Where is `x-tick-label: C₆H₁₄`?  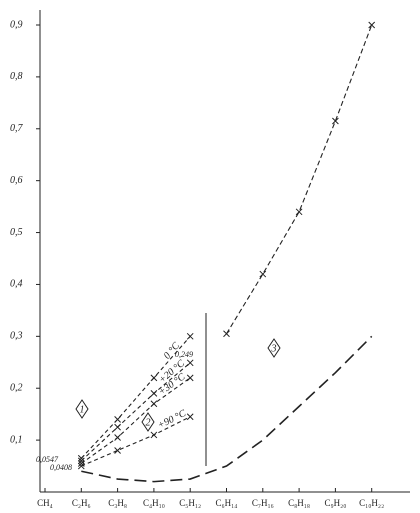 x-tick-label: C₆H₁₄ is located at coordinates (227, 503).